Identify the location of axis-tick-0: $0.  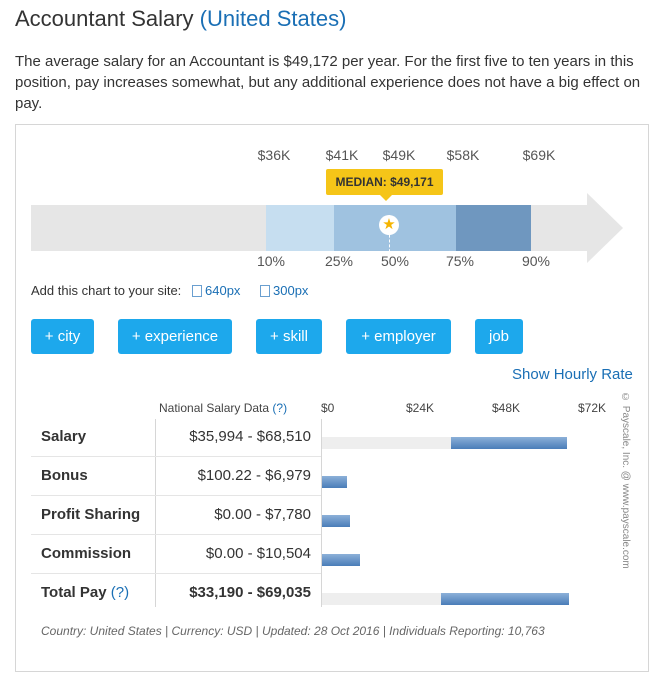
(328, 408).